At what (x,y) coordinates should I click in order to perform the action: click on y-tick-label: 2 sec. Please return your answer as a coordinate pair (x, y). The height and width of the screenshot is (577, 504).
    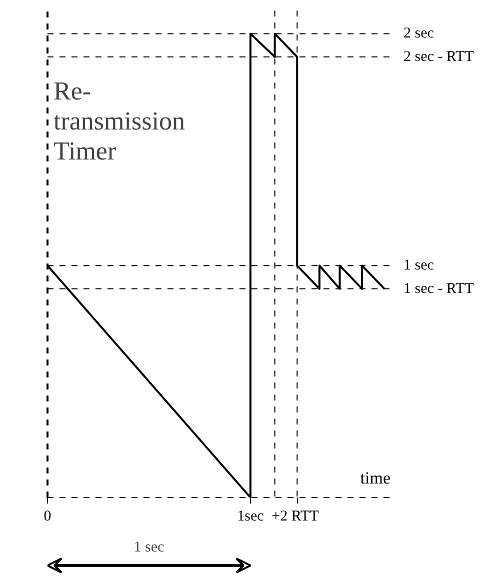
    Looking at the image, I should click on (419, 34).